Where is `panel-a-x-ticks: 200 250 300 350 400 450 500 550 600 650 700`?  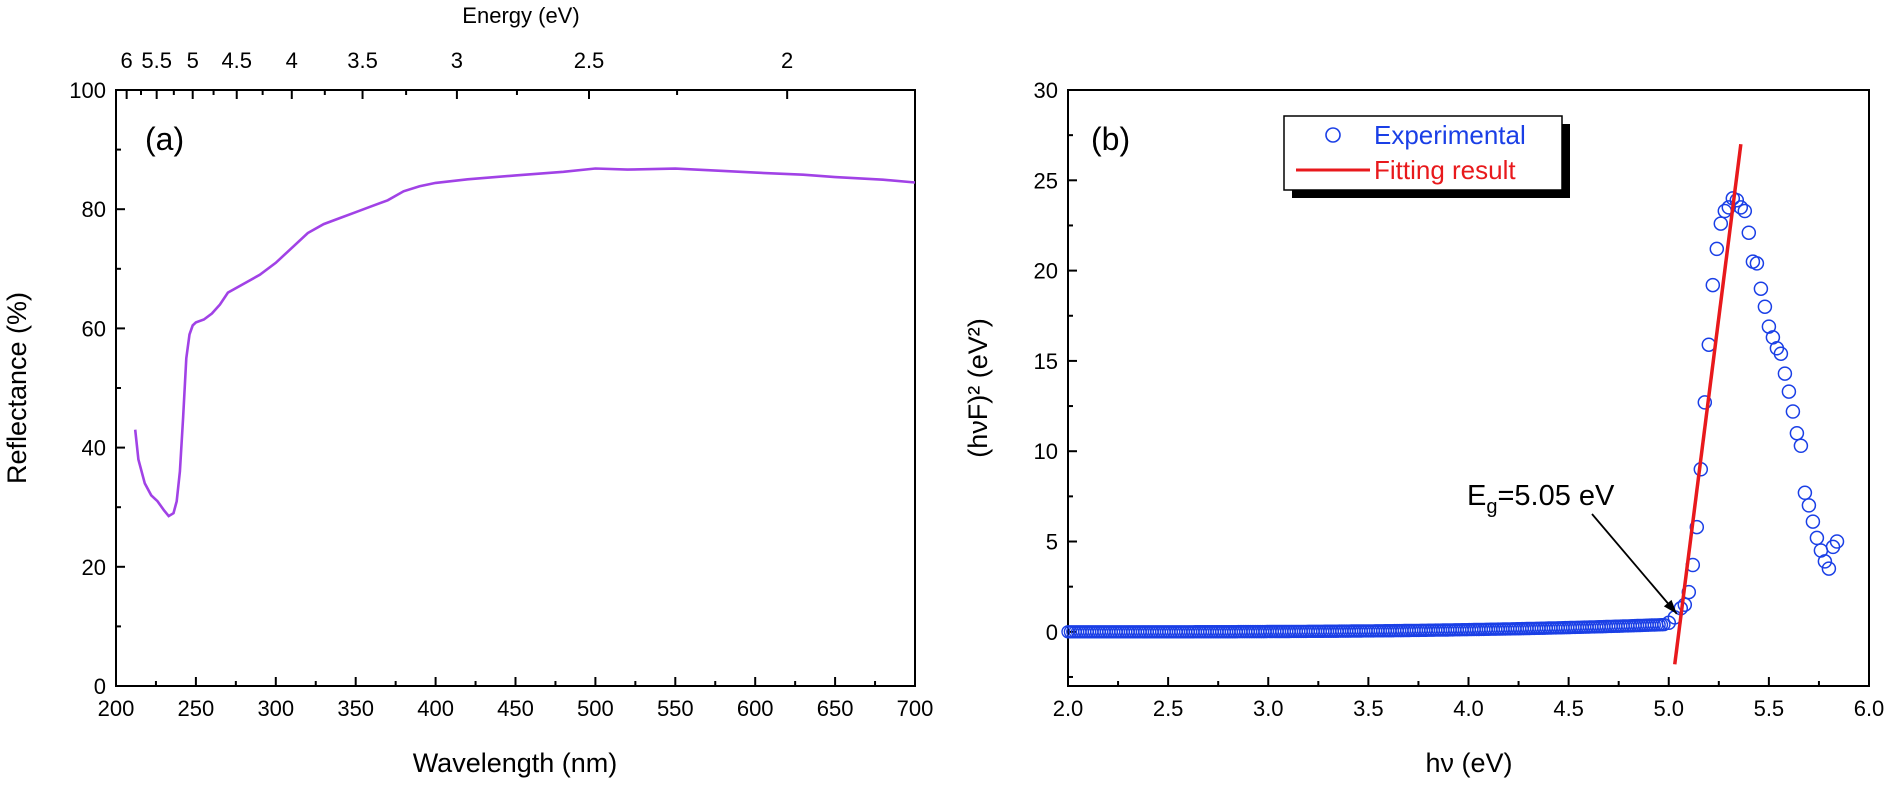
panel-a-x-ticks: 200 250 300 350 400 450 500 550 600 650 700 is located at coordinates (516, 699).